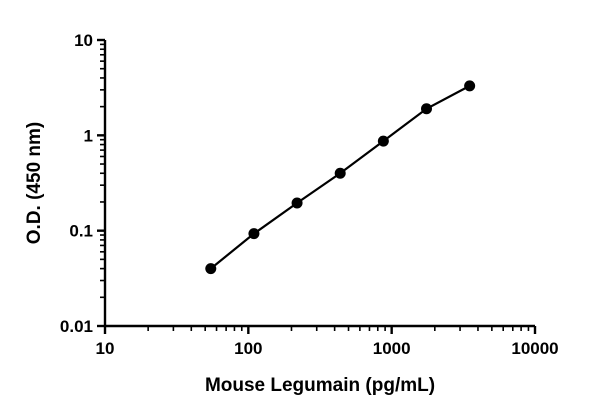  Describe the element at coordinates (76, 183) in the screenshot. I see `y-axis-tick-labels: 0.01 0.1 1 10` at that location.